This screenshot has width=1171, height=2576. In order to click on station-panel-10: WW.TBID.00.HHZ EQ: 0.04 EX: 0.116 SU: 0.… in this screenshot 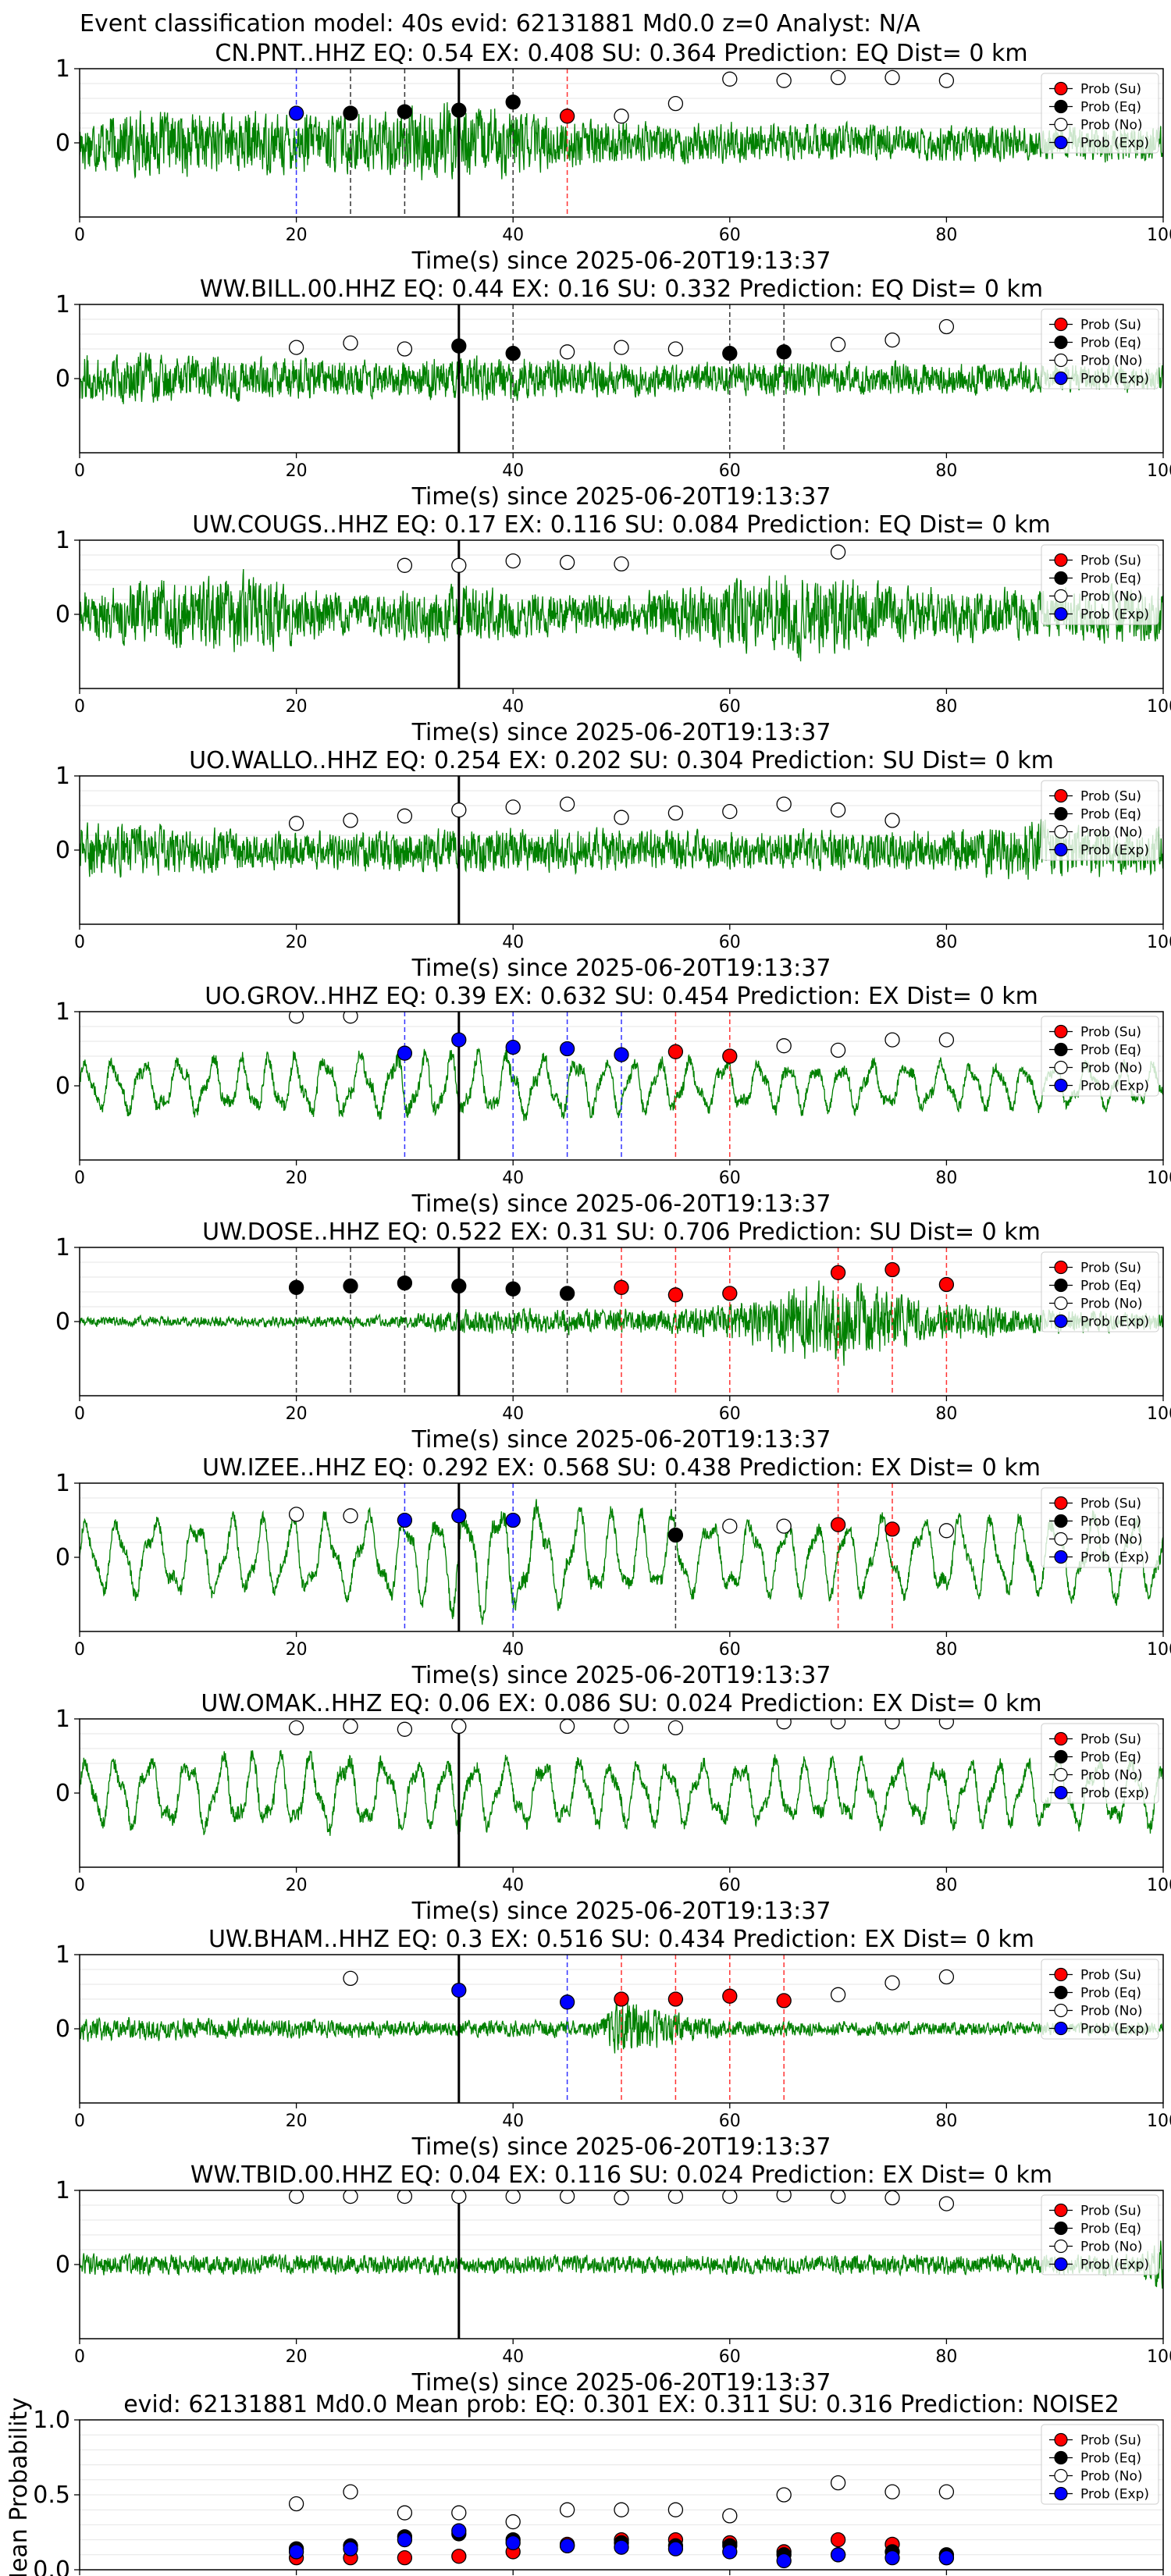, I will do `click(613, 2278)`.